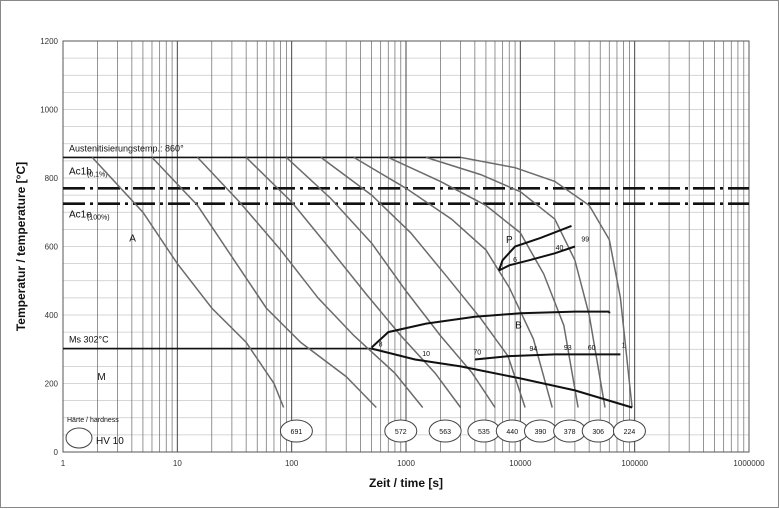  Describe the element at coordinates (89, 340) in the screenshot. I see `ms-label: Ms 302°C` at that location.